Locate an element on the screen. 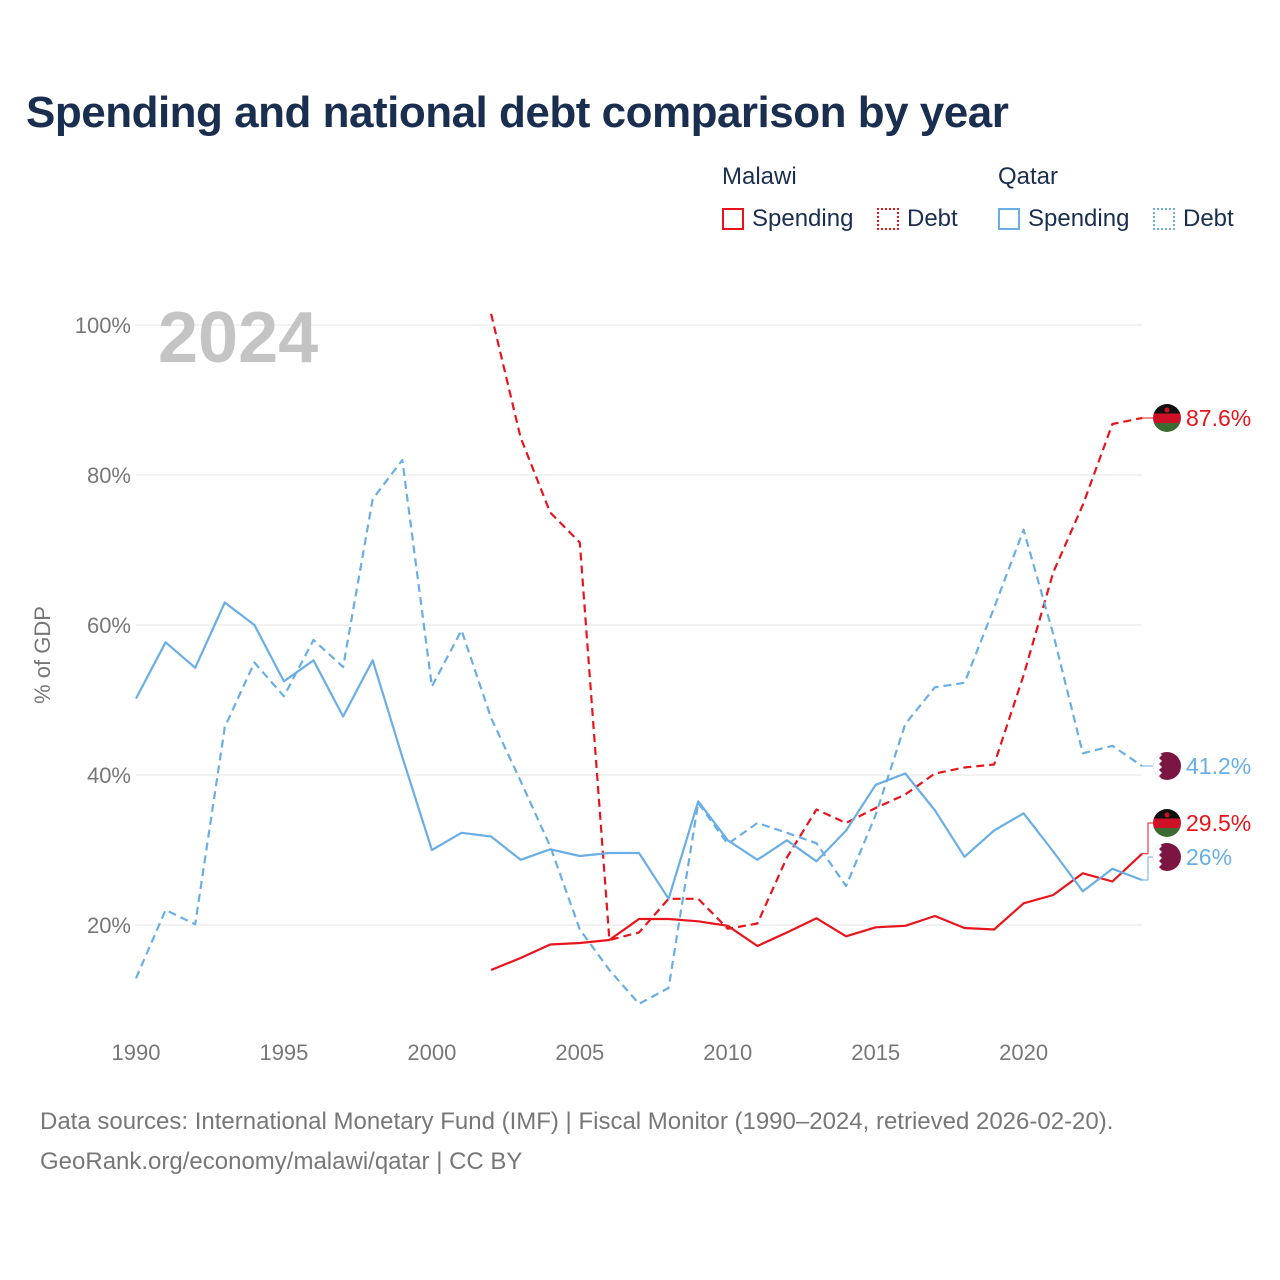  legend-label-qatar-spending: Spending is located at coordinates (1079, 218).